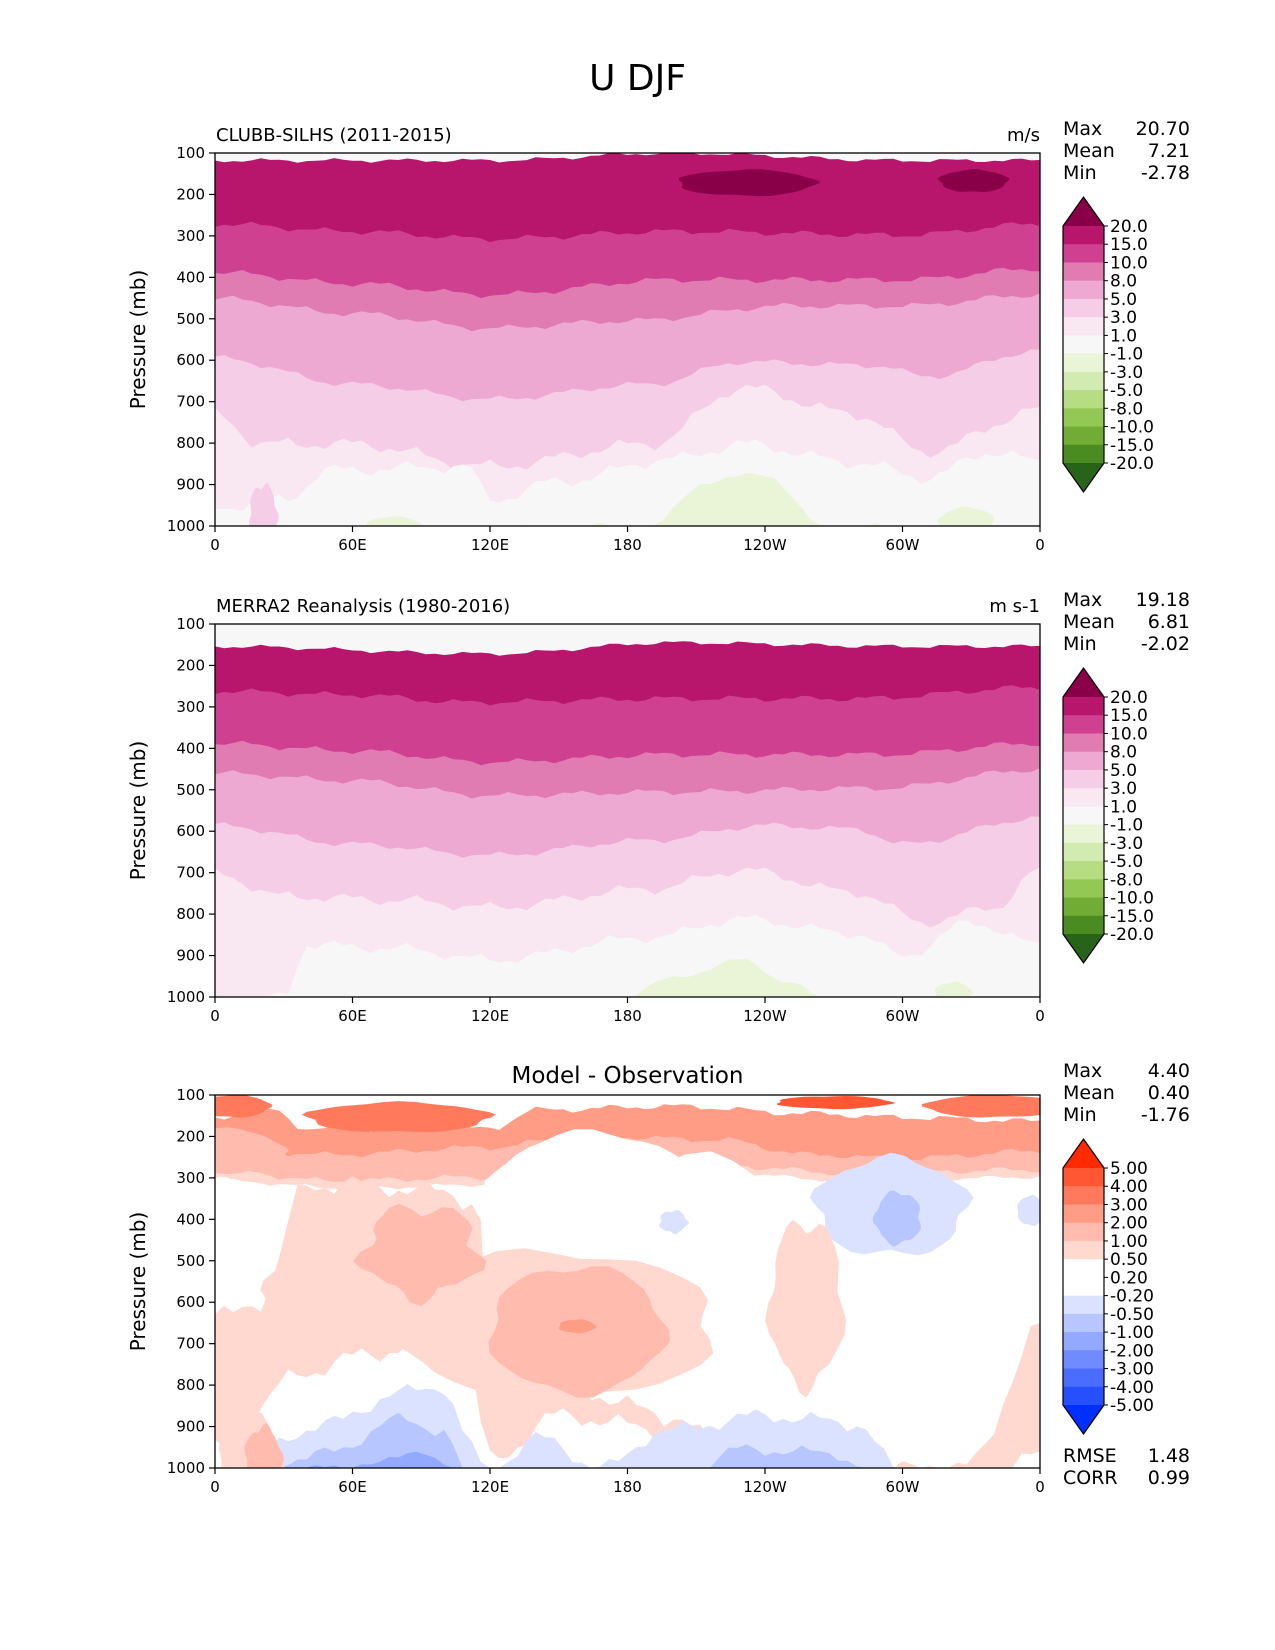 This screenshot has height=1650, width=1275. Describe the element at coordinates (190, 1178) in the screenshot. I see `panel-3-ytick-label: 300` at that location.